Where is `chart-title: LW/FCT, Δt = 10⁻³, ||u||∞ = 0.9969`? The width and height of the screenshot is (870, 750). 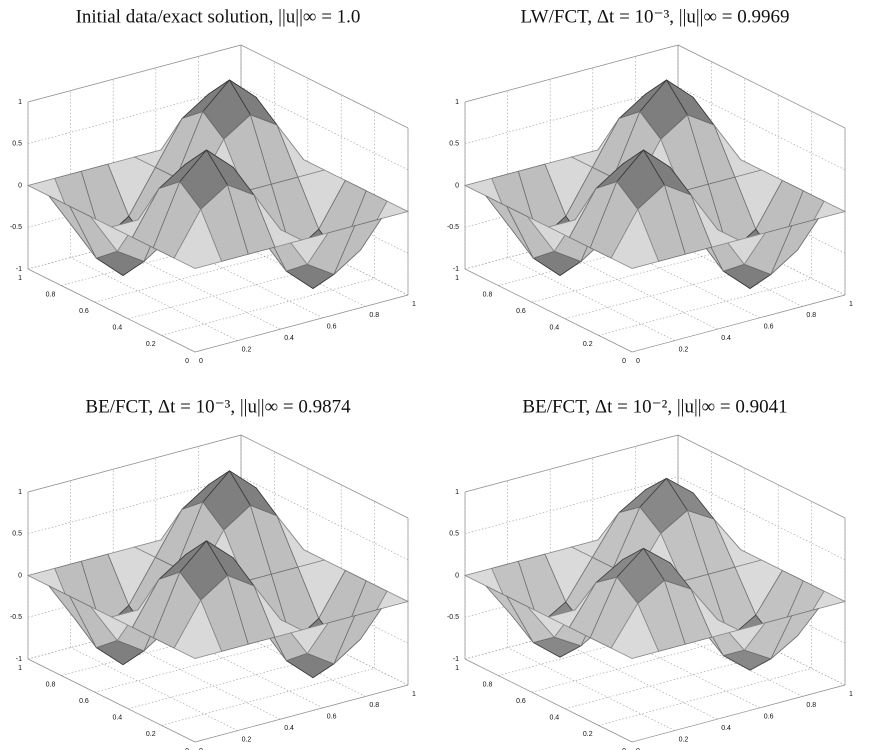 chart-title: LW/FCT, Δt = 10⁻³, ||u||∞ = 0.9969 is located at coordinates (654, 16).